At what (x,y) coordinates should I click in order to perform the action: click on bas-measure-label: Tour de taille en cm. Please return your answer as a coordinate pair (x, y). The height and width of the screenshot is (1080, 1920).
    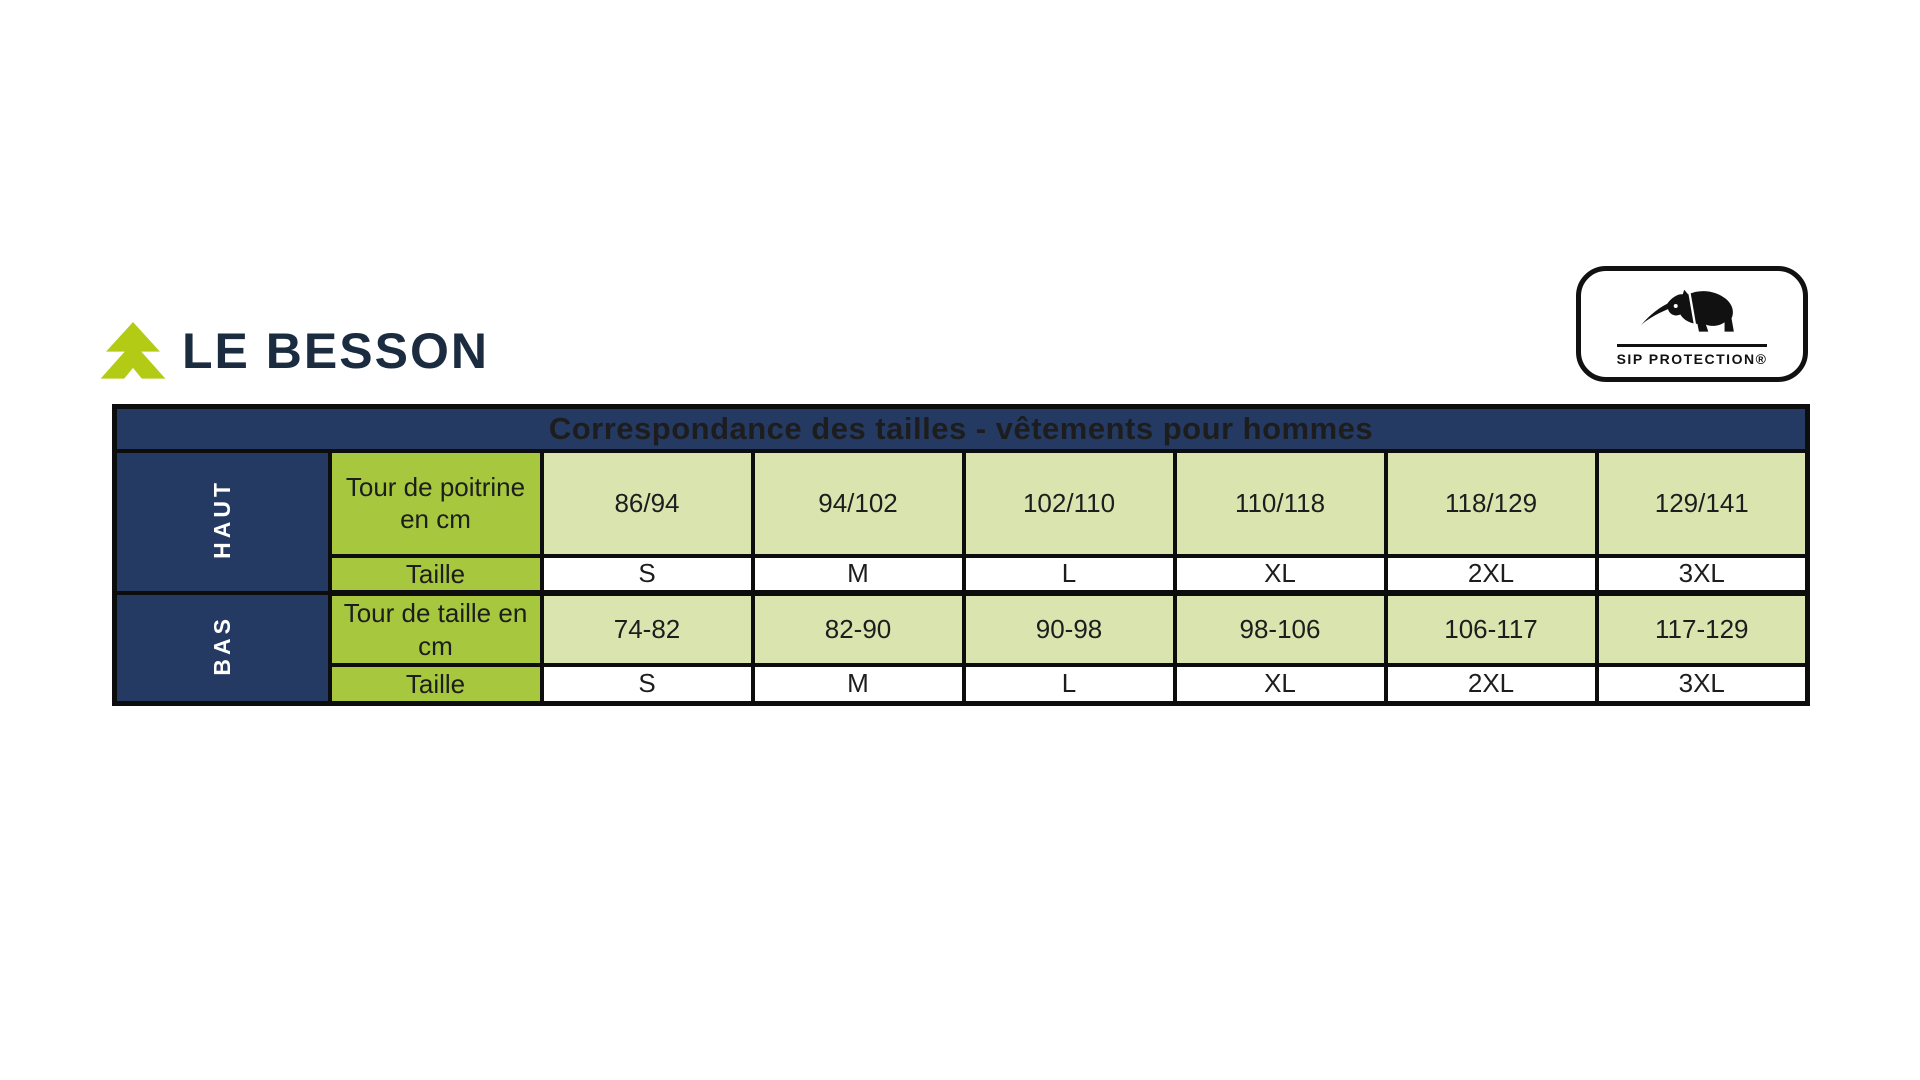
    Looking at the image, I should click on (435, 629).